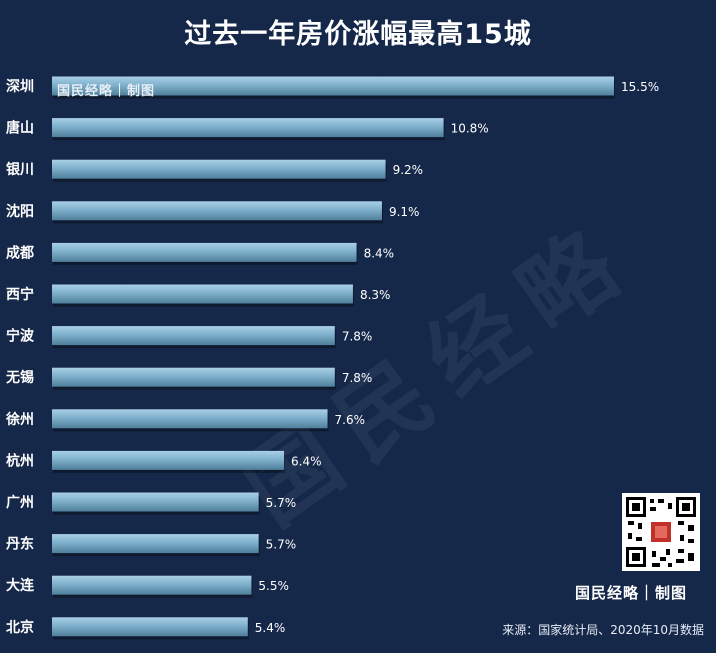 Image resolution: width=716 pixels, height=653 pixels. I want to click on category-label: 大连, so click(20, 585).